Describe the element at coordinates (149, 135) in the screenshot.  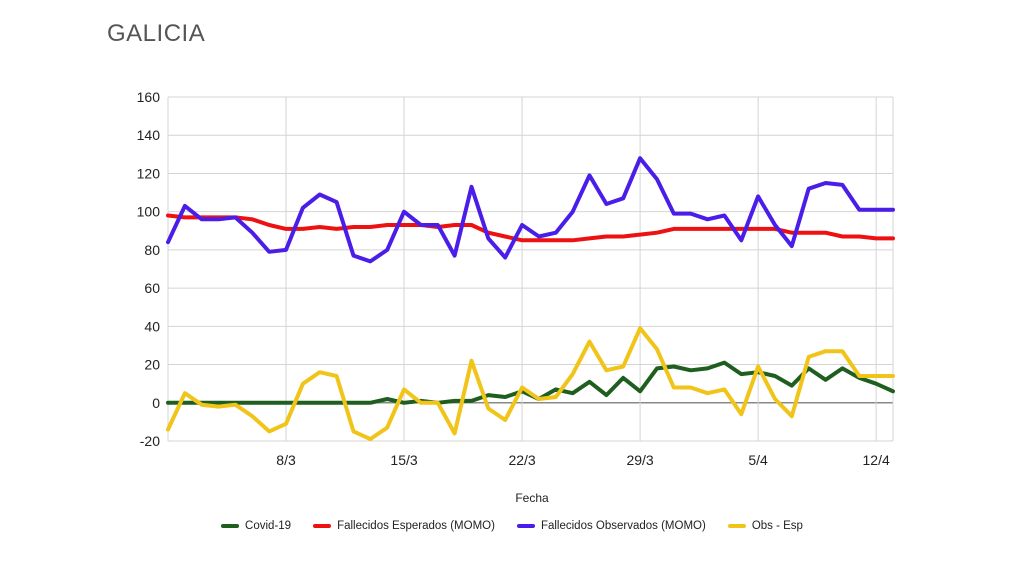
I see `y-tick-label: 140` at that location.